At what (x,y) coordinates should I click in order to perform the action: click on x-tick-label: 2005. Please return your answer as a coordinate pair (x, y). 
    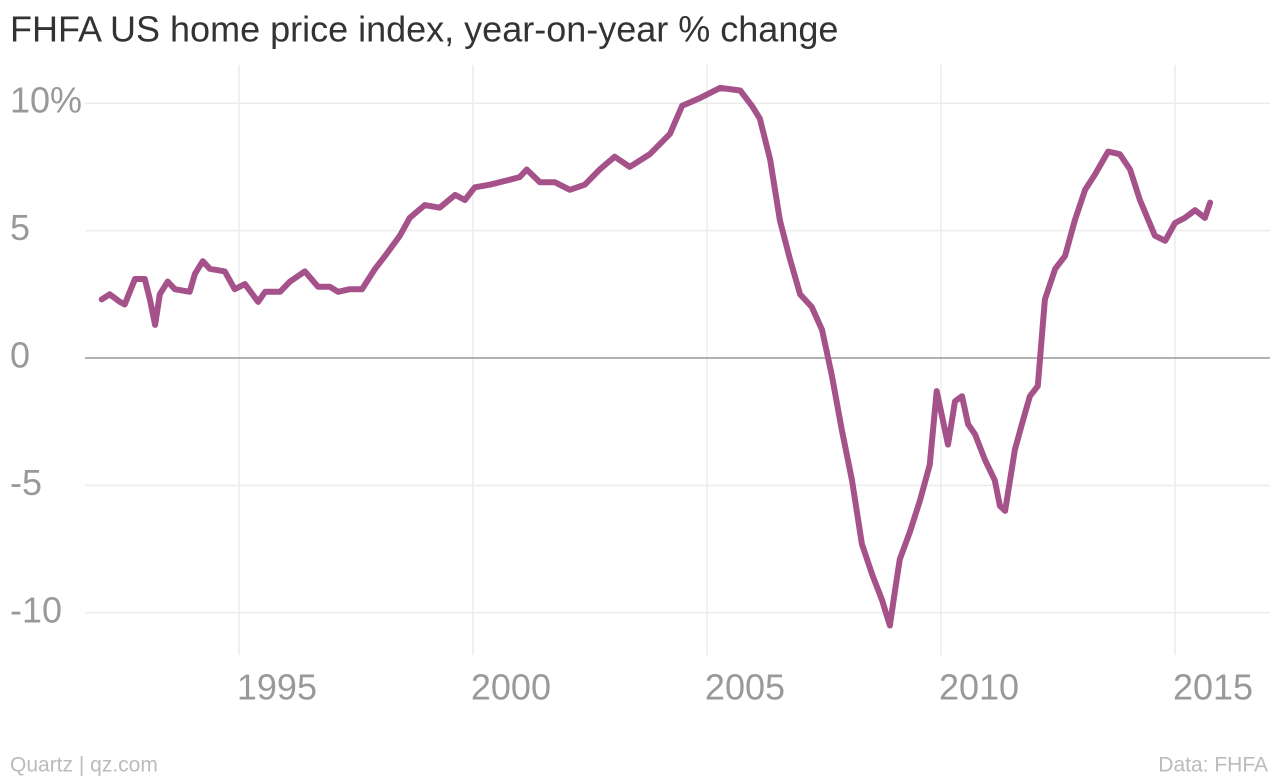
    Looking at the image, I should click on (745, 687).